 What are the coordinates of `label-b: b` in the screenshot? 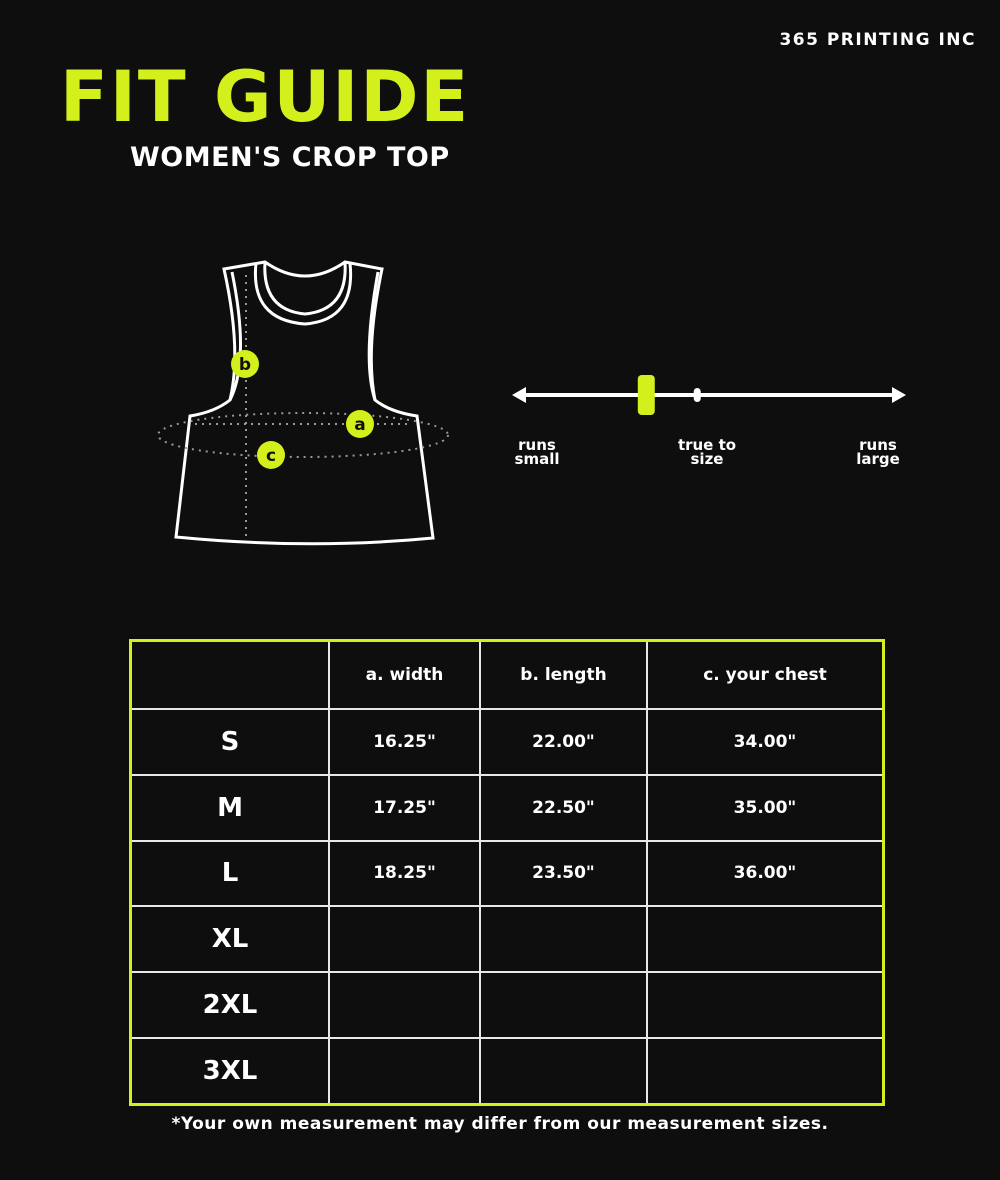 It's located at (245, 365).